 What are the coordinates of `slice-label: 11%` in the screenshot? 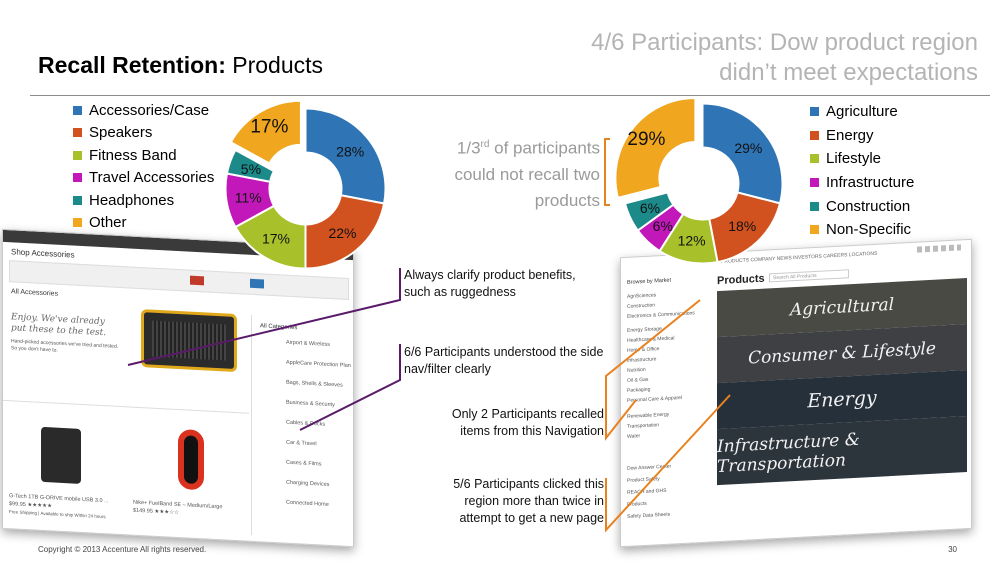 It's located at (248, 198).